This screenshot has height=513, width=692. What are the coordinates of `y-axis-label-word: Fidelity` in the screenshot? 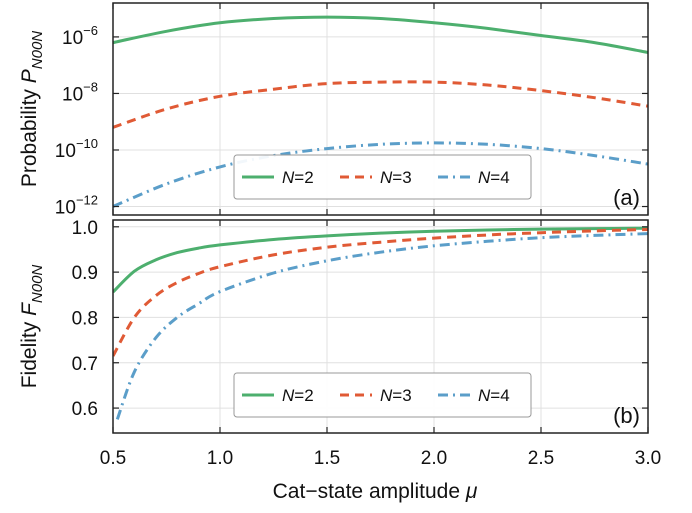 It's located at (29, 352).